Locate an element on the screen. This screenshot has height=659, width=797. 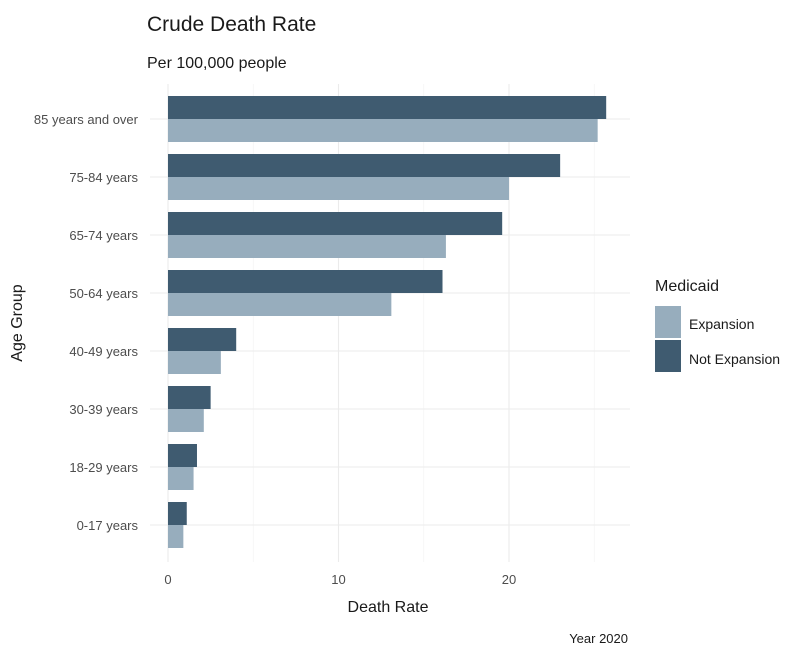
y-tick-label: 30-39 years is located at coordinates (103, 409).